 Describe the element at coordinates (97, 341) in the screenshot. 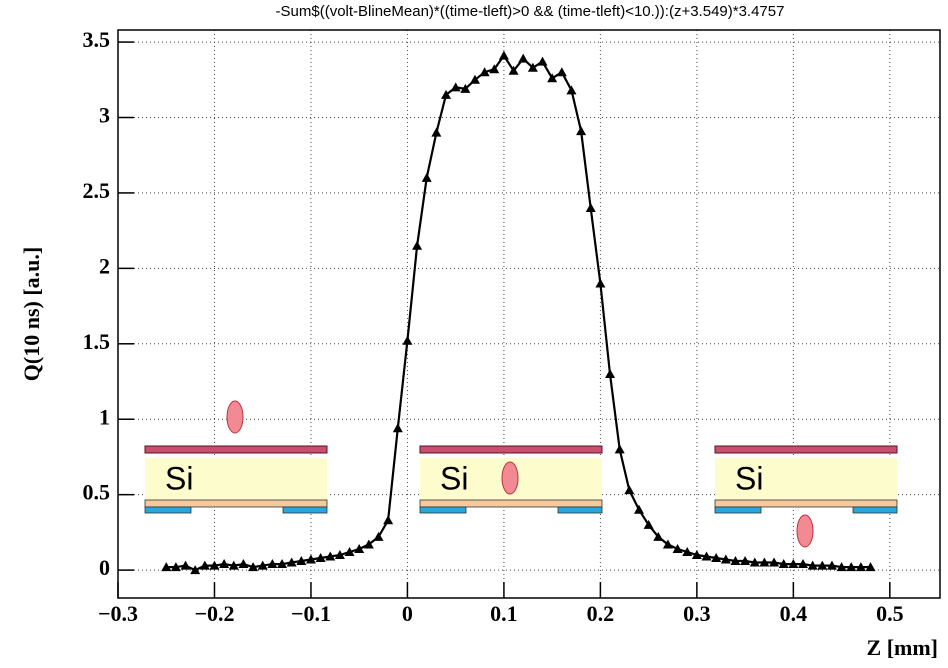

I see `y-tick-label: 1.5` at that location.